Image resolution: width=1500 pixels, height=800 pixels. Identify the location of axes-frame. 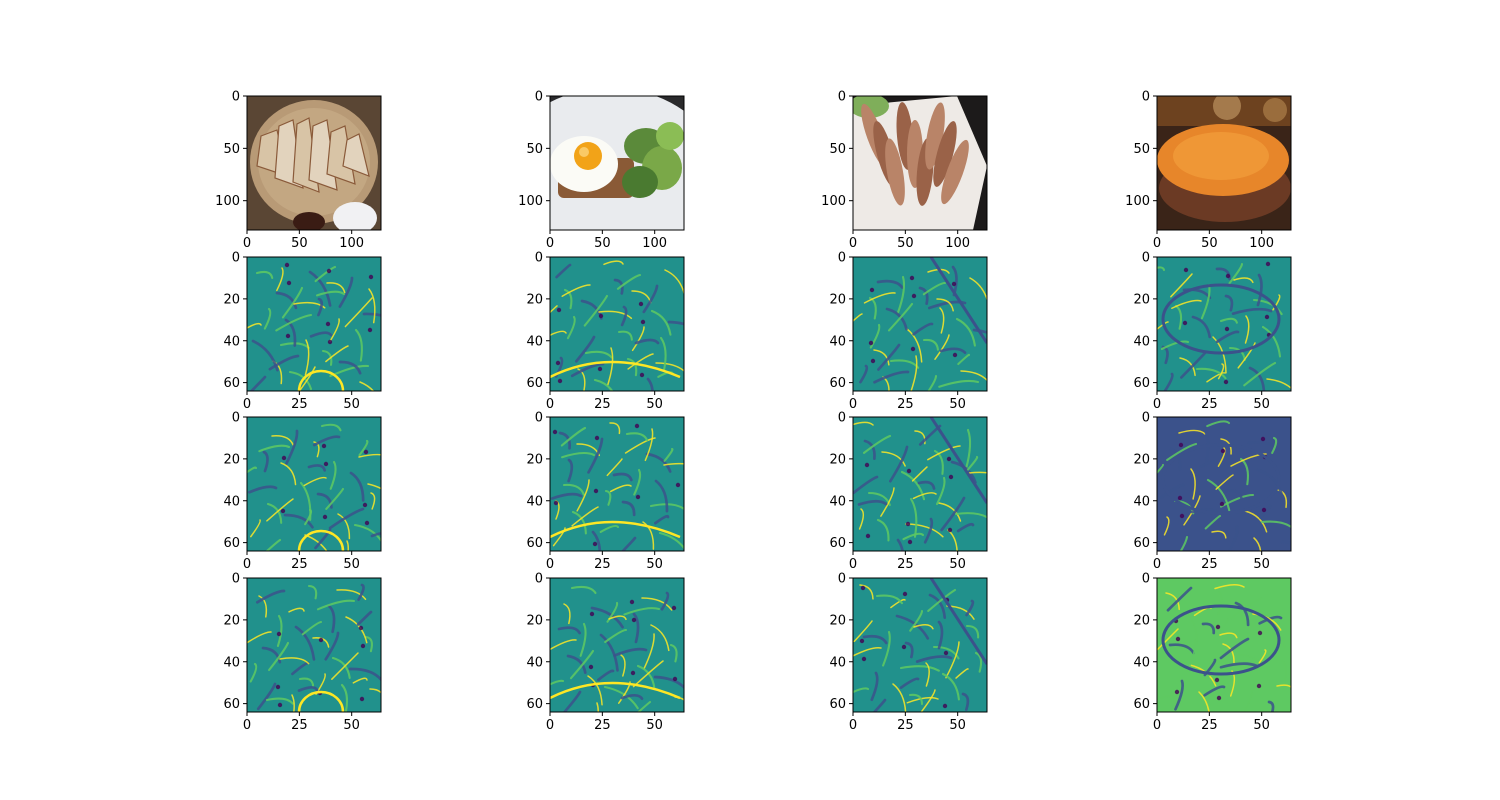
(314, 324).